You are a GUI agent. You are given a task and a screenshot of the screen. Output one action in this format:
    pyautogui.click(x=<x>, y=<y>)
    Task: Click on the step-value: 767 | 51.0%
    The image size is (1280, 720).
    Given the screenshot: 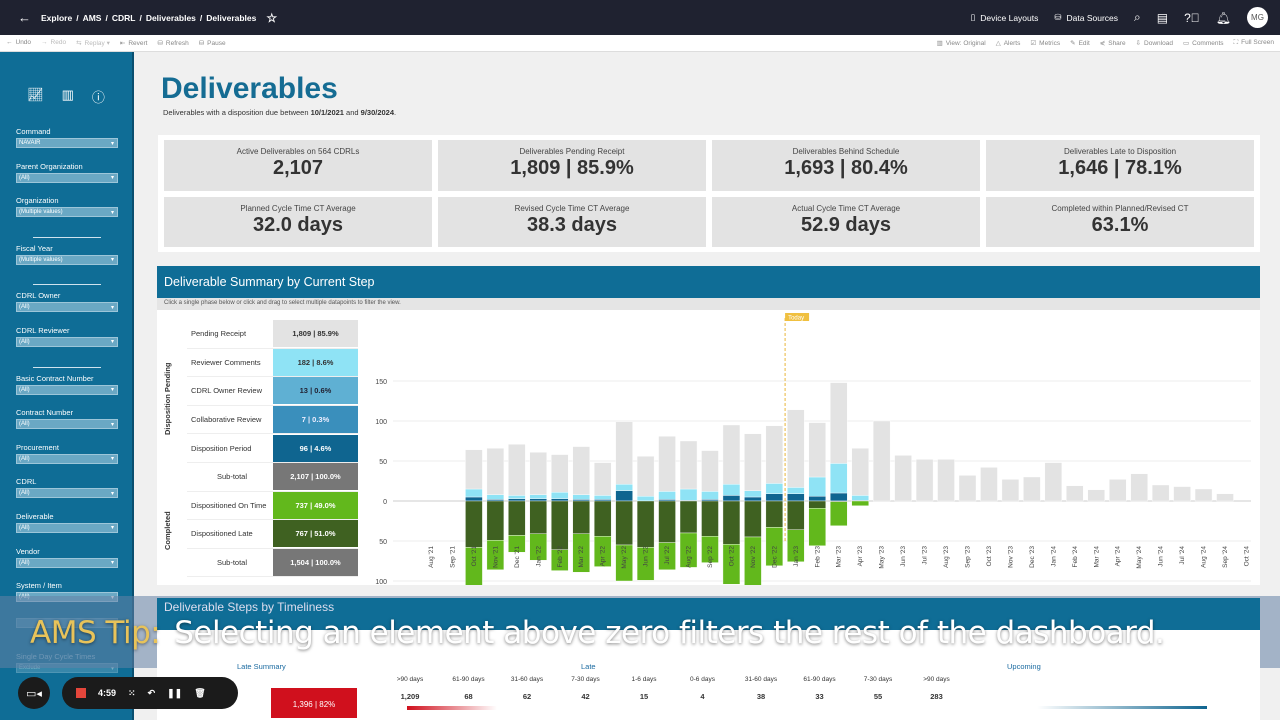 What is the action you would take?
    pyautogui.click(x=315, y=534)
    